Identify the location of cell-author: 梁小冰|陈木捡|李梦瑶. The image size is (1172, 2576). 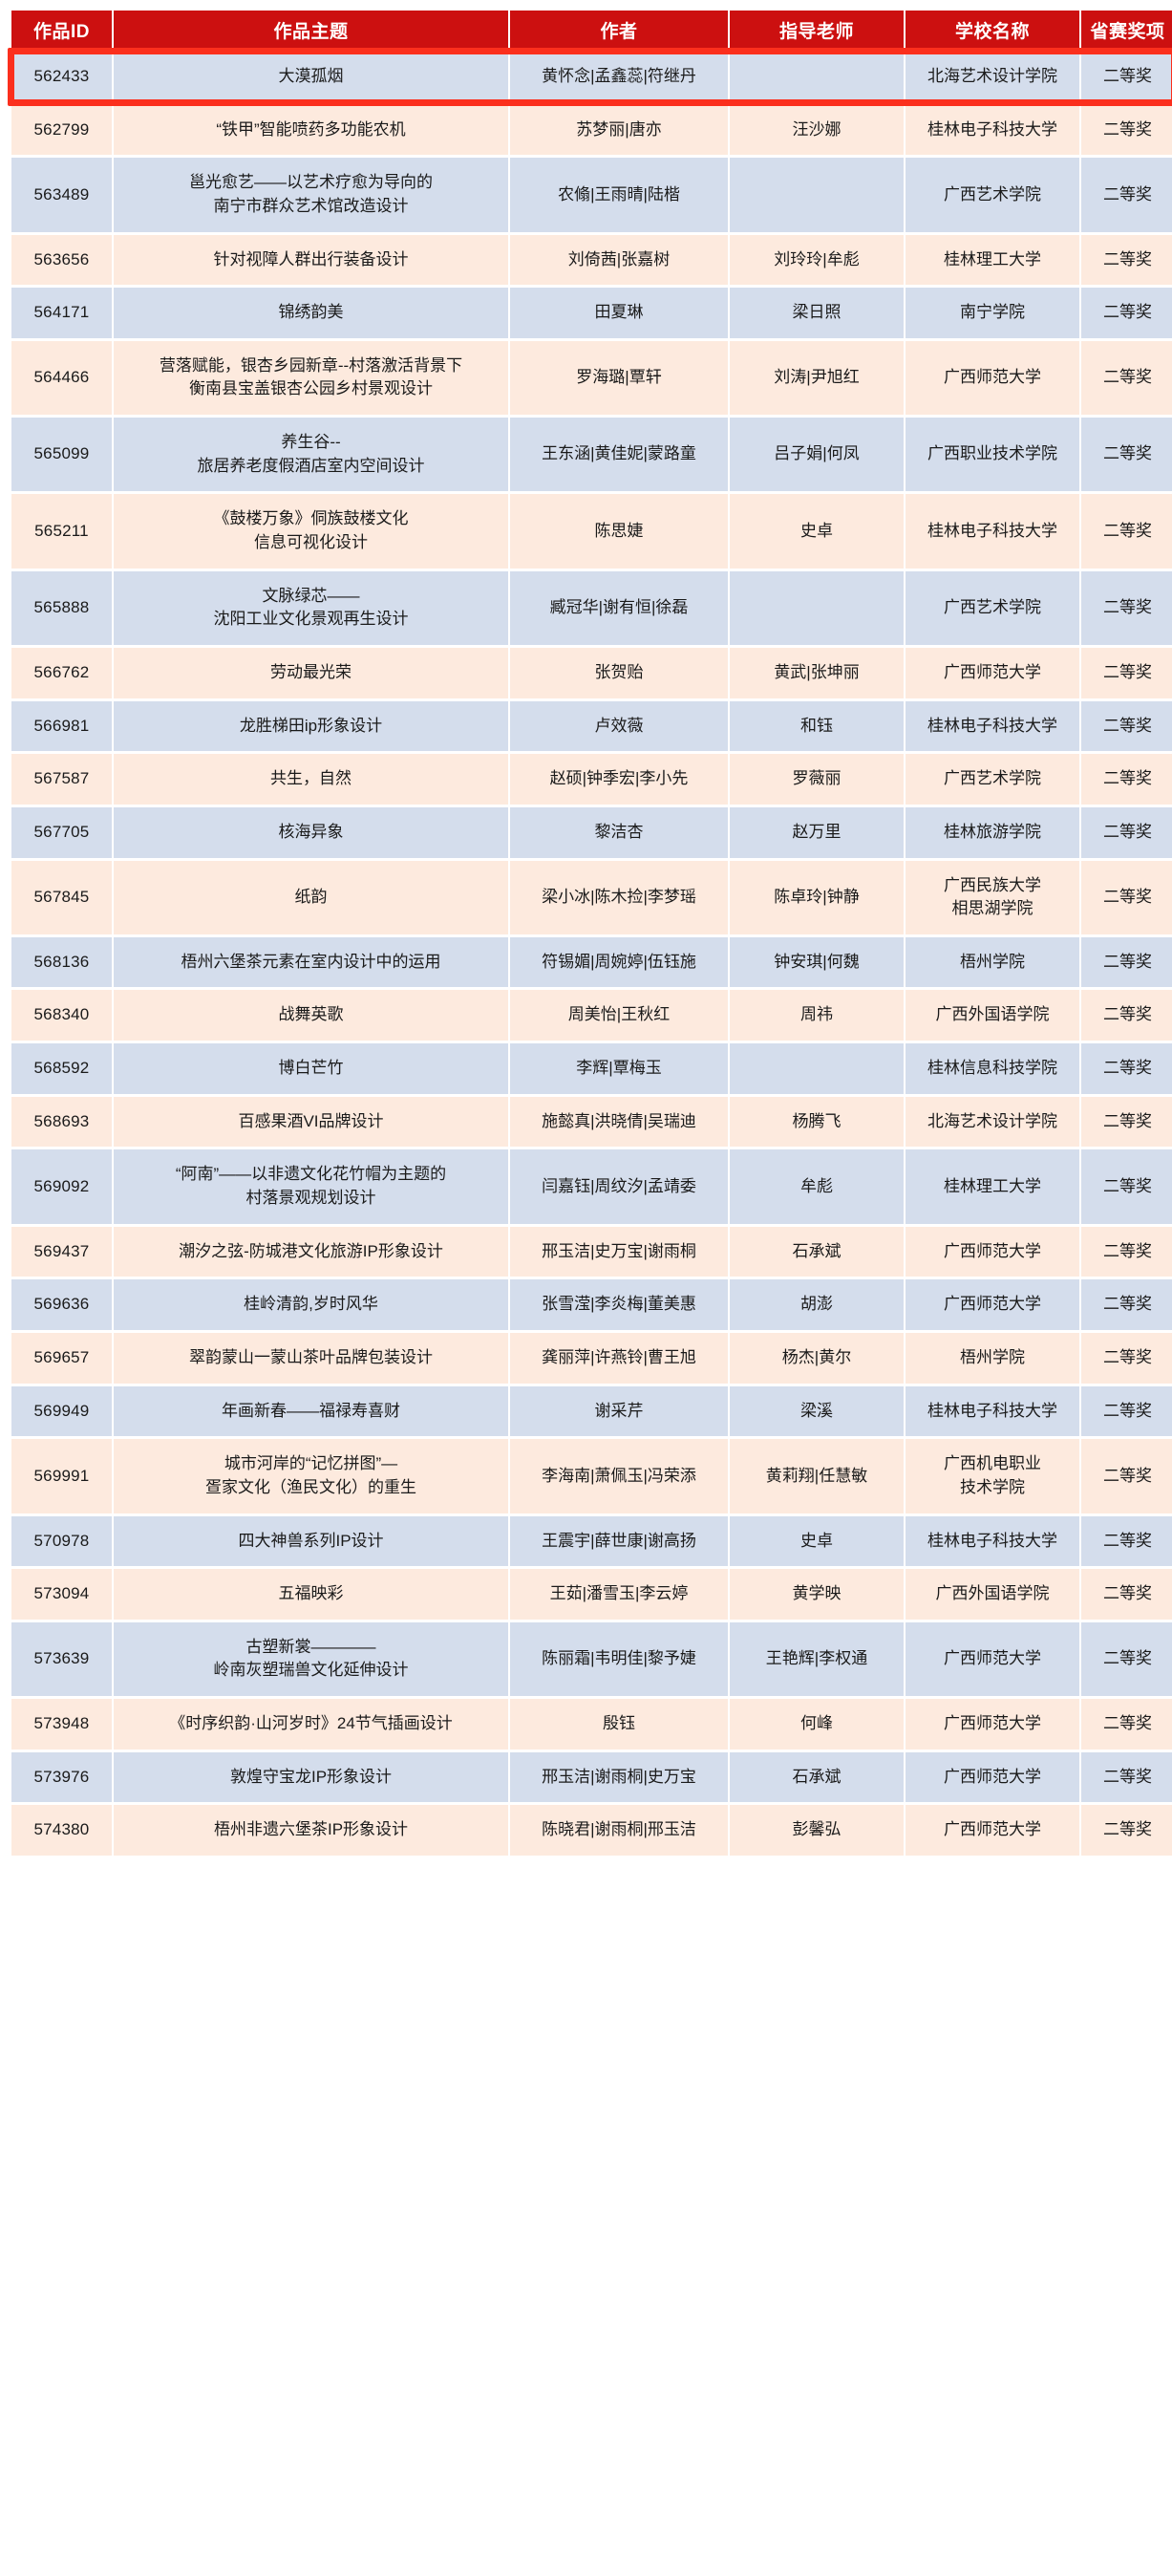
(619, 897).